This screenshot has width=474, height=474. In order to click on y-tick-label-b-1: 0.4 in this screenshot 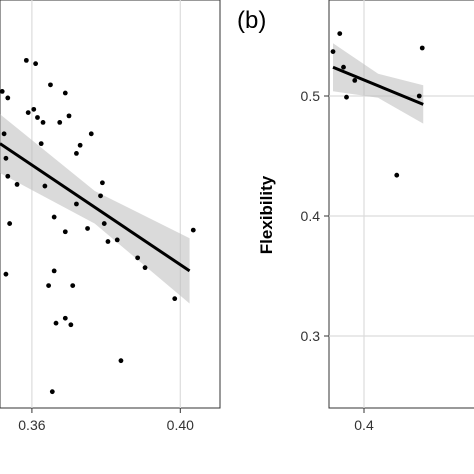, I will do `click(311, 216)`.